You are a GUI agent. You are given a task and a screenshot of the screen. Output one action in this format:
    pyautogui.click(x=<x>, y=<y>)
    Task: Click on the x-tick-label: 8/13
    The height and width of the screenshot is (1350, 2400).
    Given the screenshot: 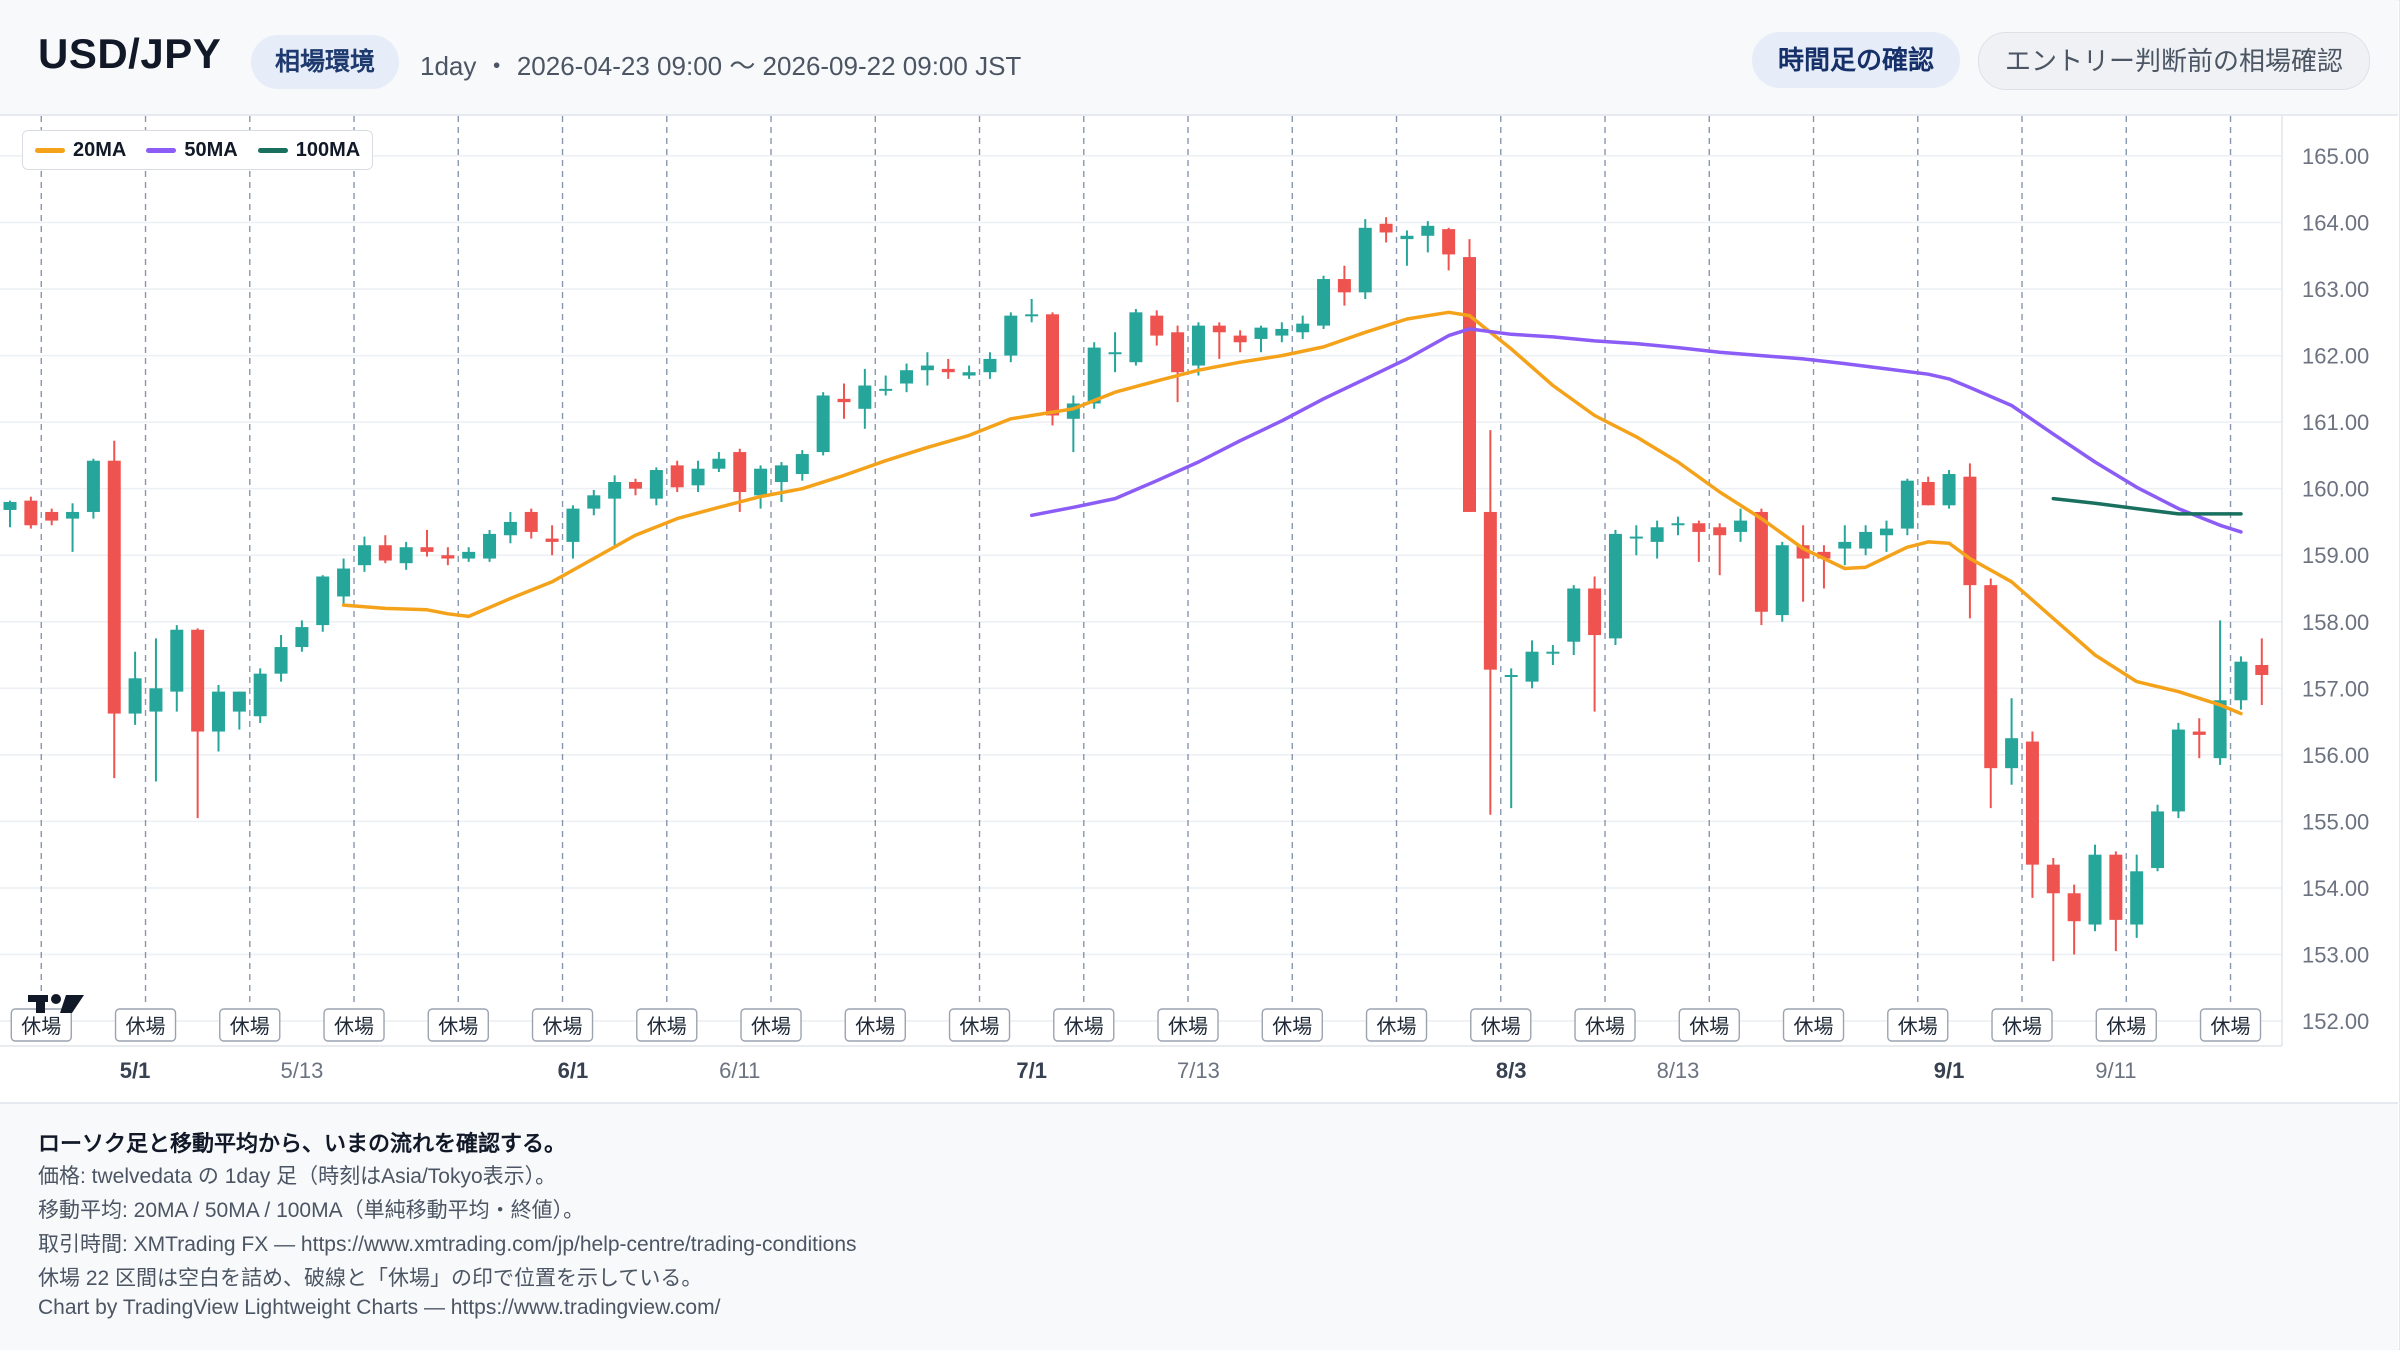 What is the action you would take?
    pyautogui.click(x=1678, y=1070)
    